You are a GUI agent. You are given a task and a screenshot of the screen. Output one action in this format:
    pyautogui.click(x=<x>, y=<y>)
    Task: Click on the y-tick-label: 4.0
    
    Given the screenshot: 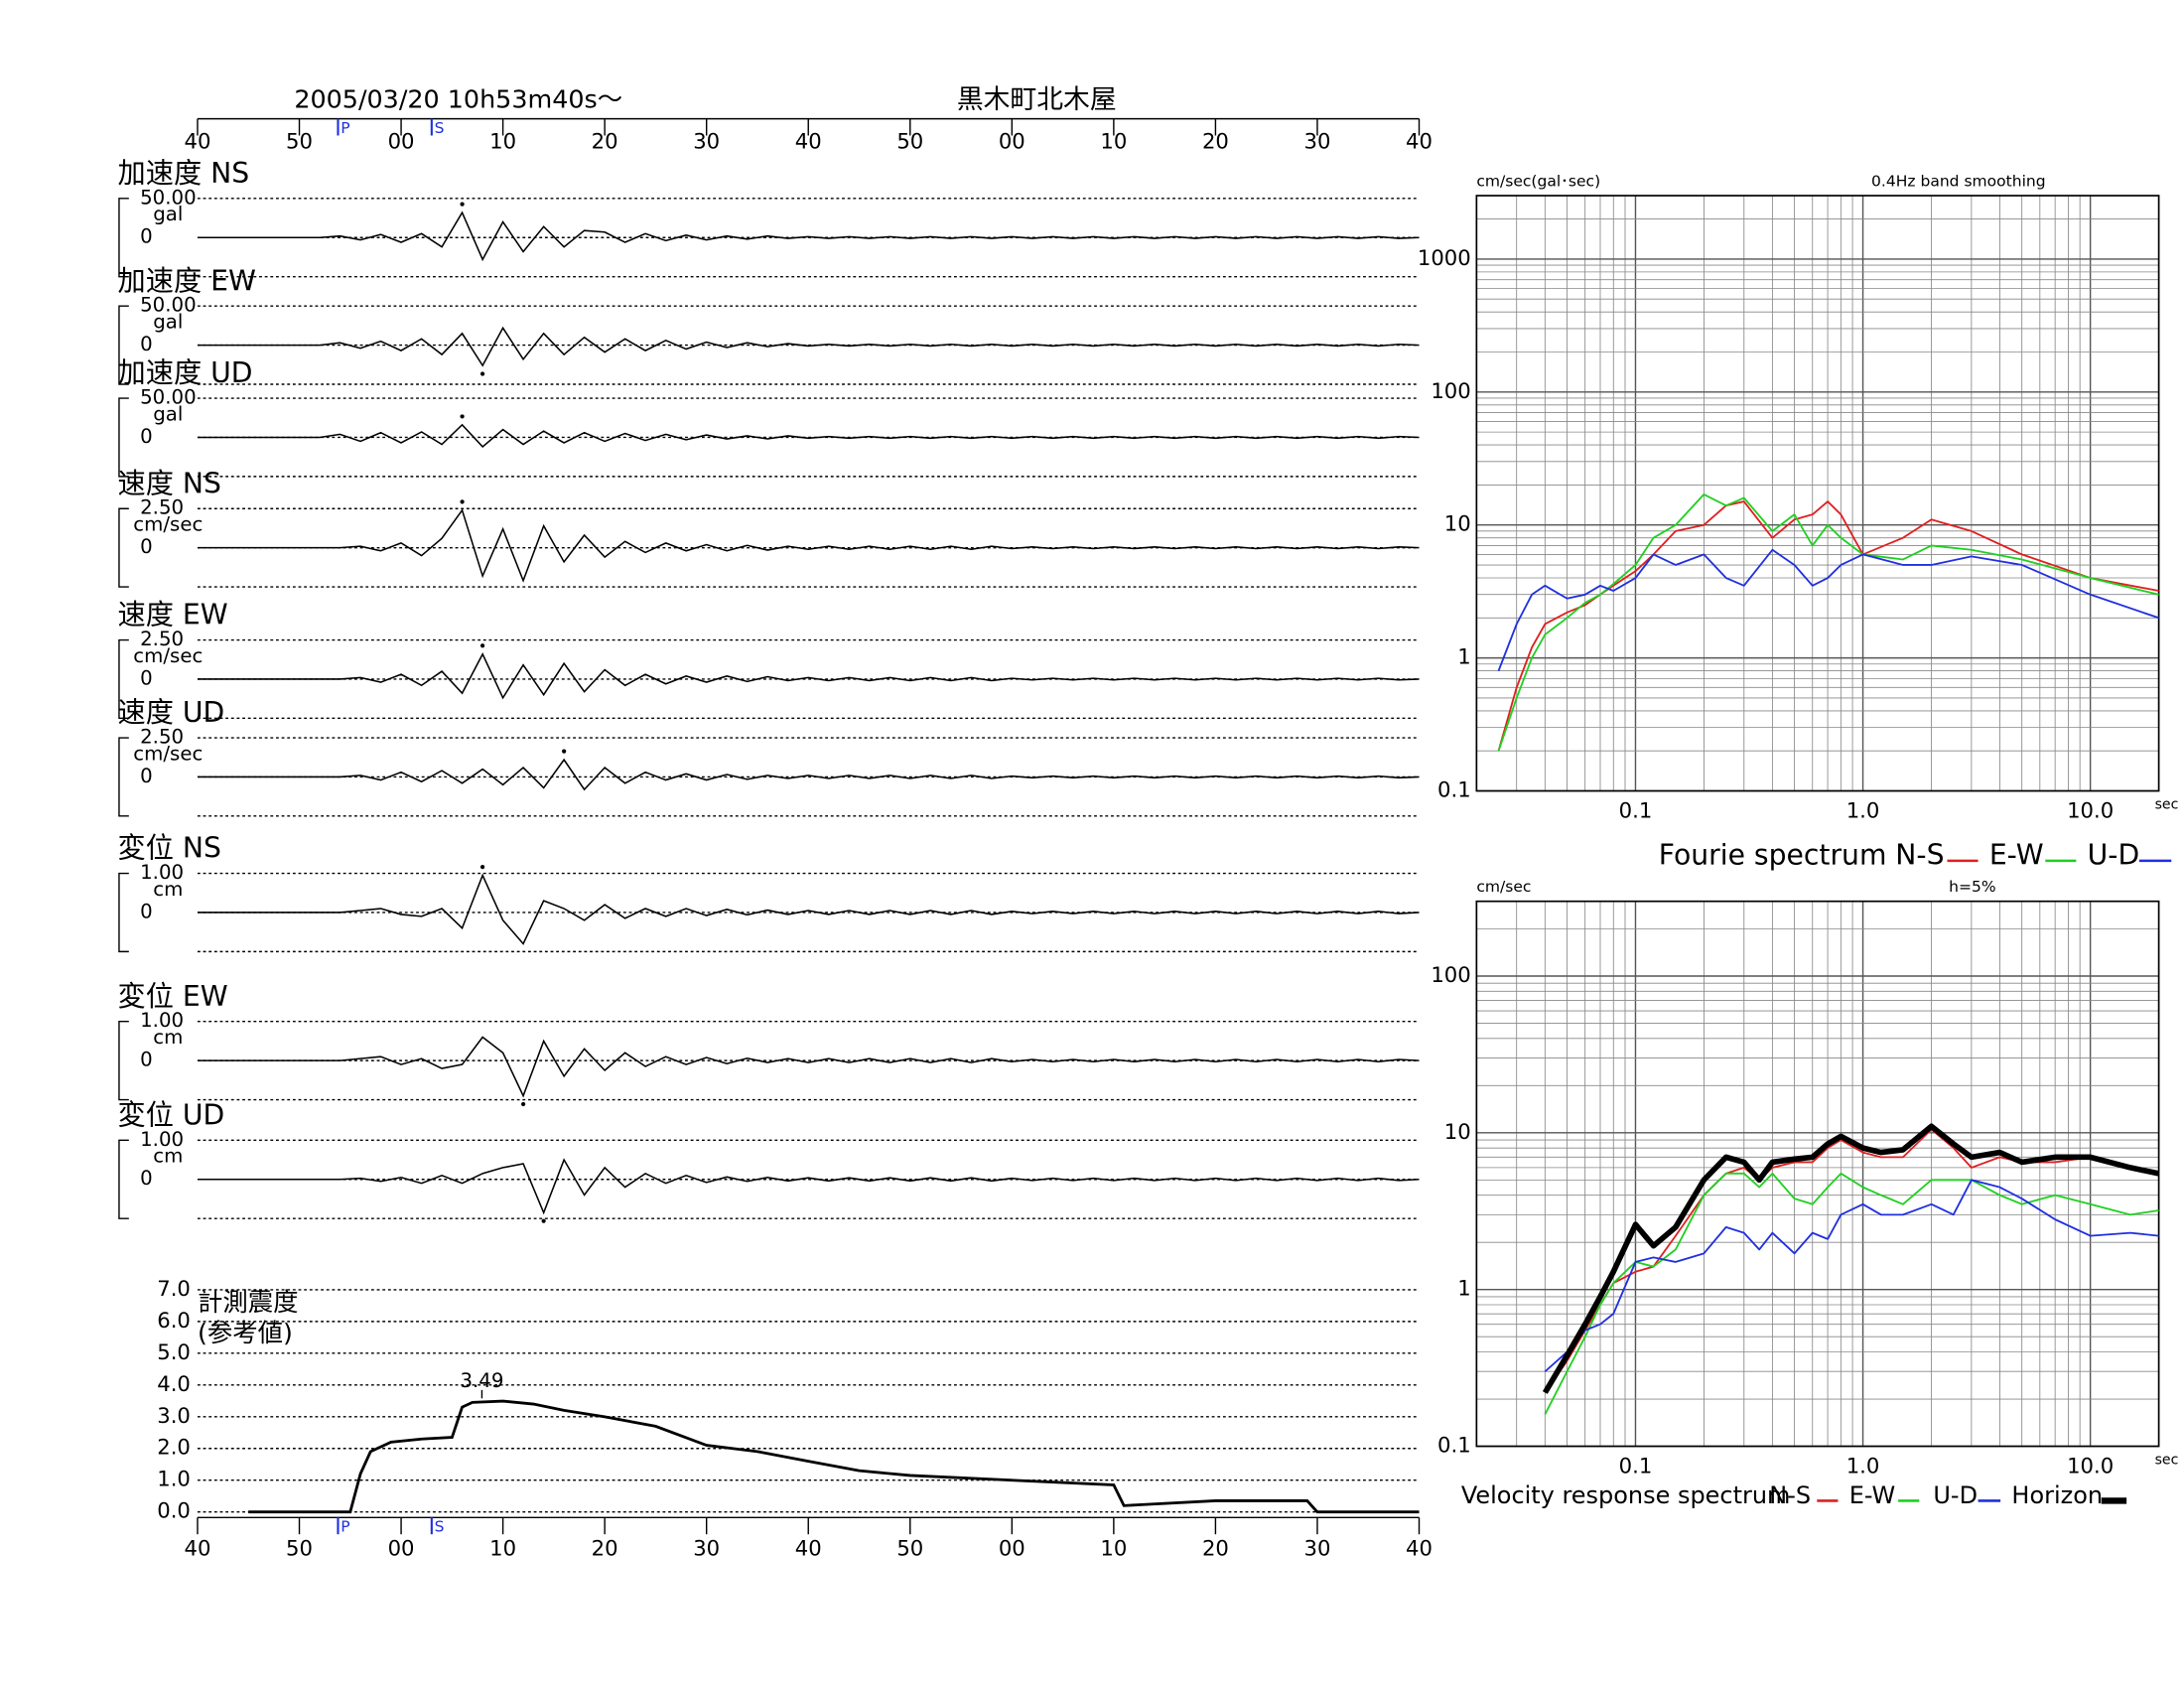 What is the action you would take?
    pyautogui.click(x=174, y=1383)
    